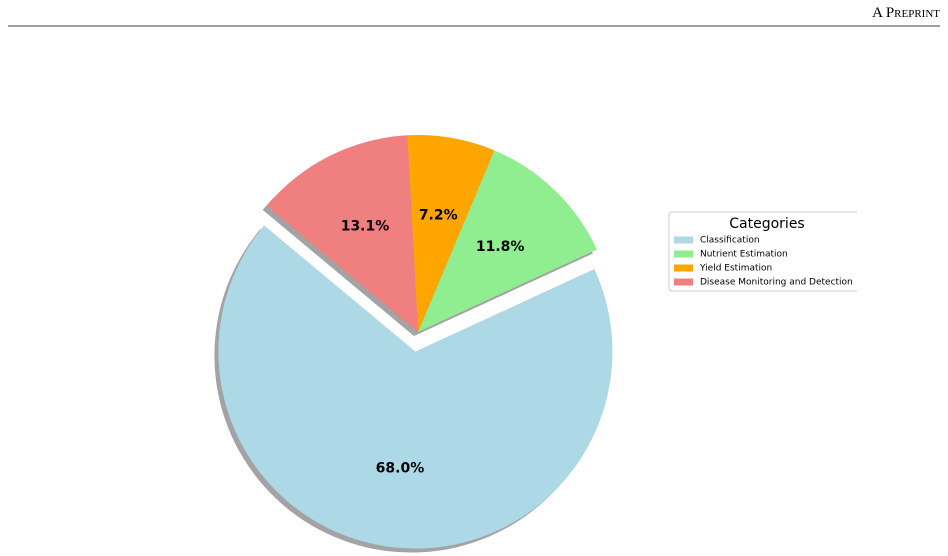  What do you see at coordinates (735, 269) in the screenshot?
I see `legend-label: Yield Estimation` at bounding box center [735, 269].